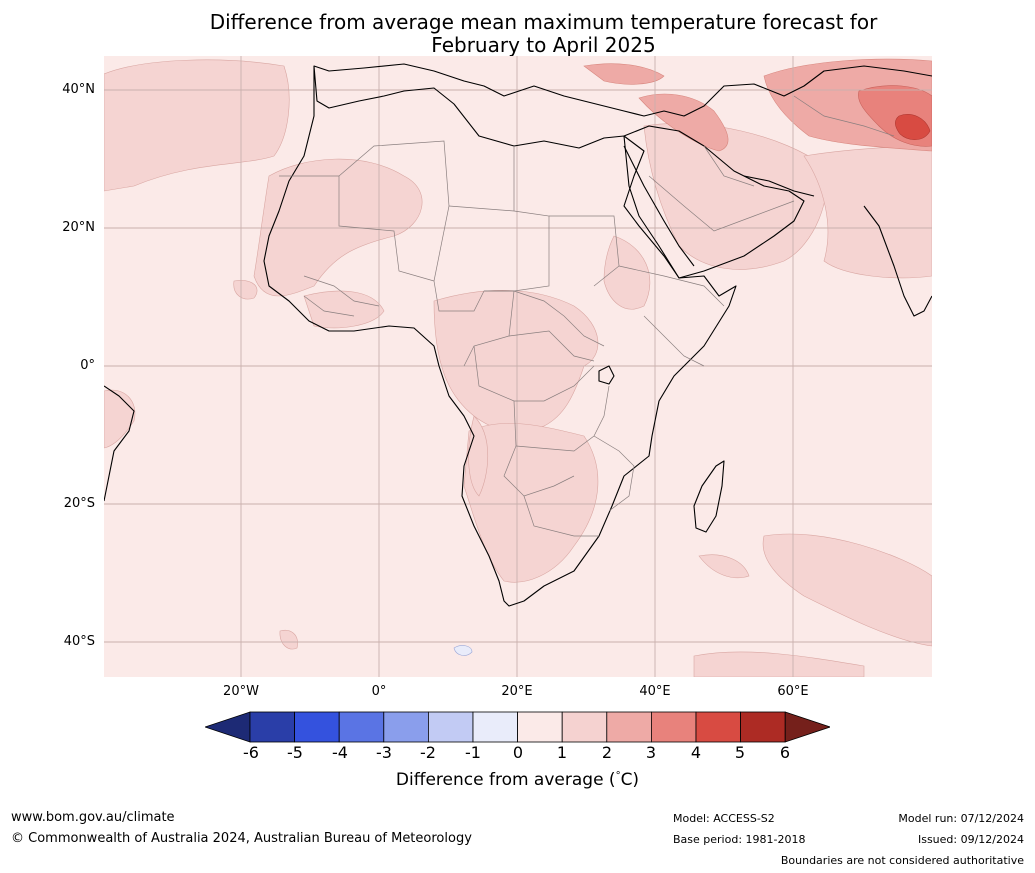  Describe the element at coordinates (655, 691) in the screenshot. I see `lon-label-40e: 40°E` at that location.